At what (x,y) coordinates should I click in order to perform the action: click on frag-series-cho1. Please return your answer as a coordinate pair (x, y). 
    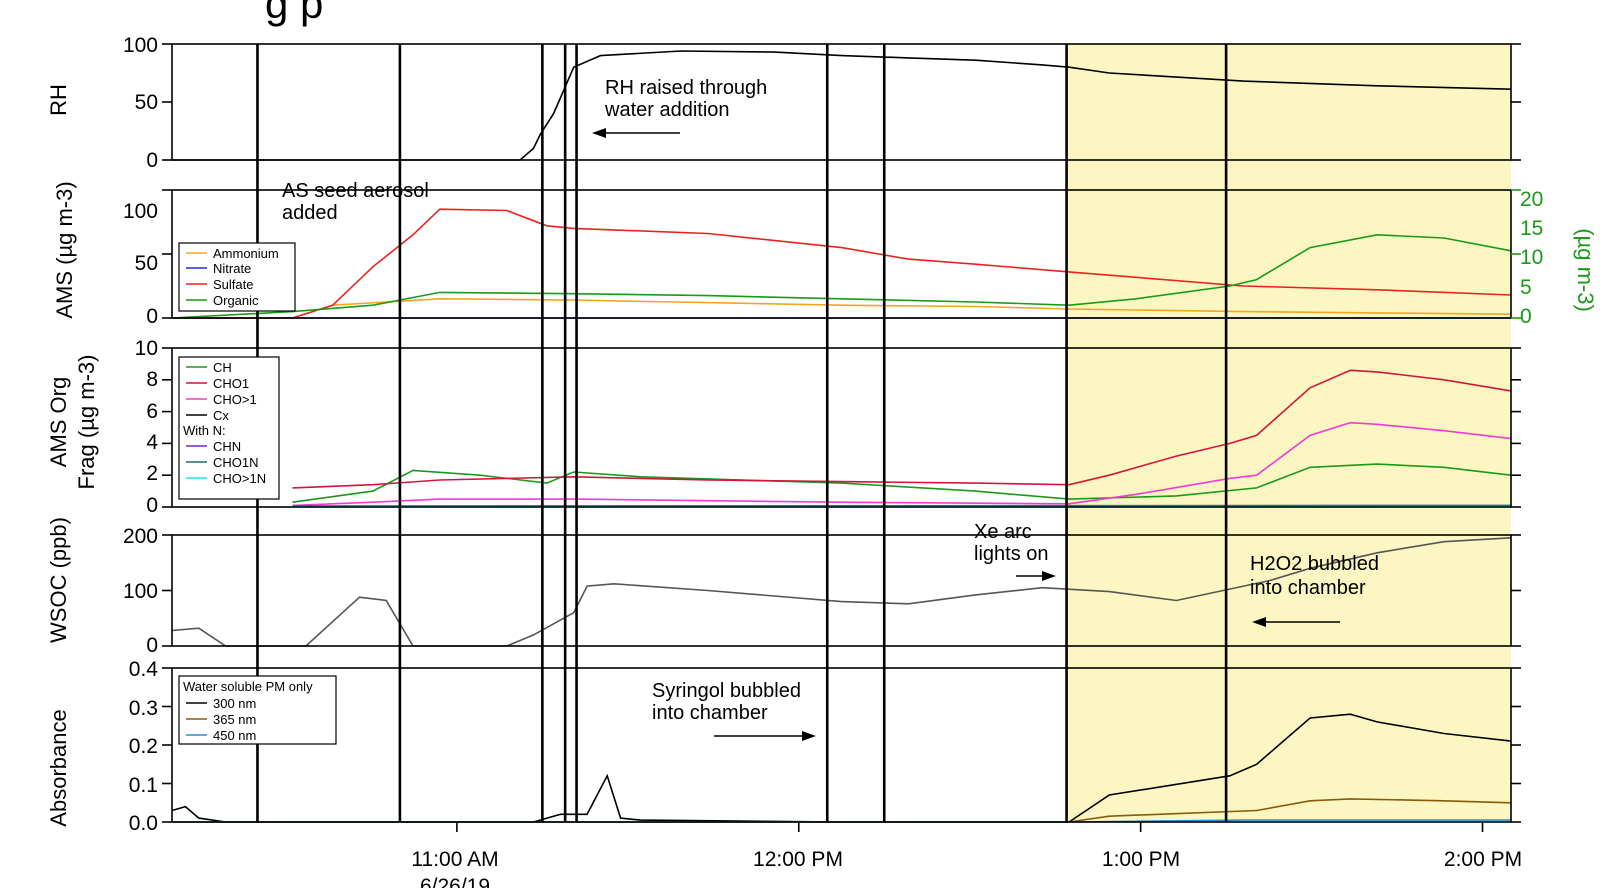
    Looking at the image, I should click on (902, 429).